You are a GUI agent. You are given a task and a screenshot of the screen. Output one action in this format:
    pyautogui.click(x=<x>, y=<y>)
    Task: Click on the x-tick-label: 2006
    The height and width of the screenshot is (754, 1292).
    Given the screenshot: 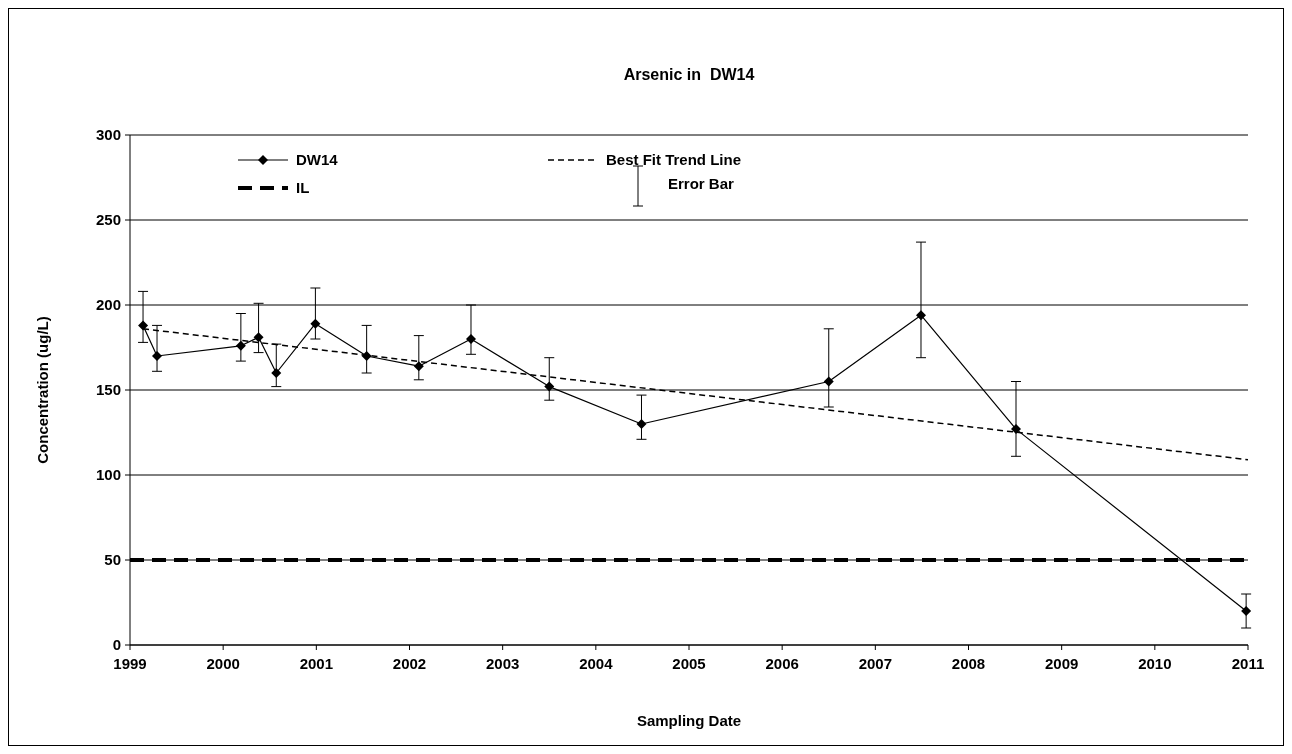 What is the action you would take?
    pyautogui.click(x=782, y=663)
    